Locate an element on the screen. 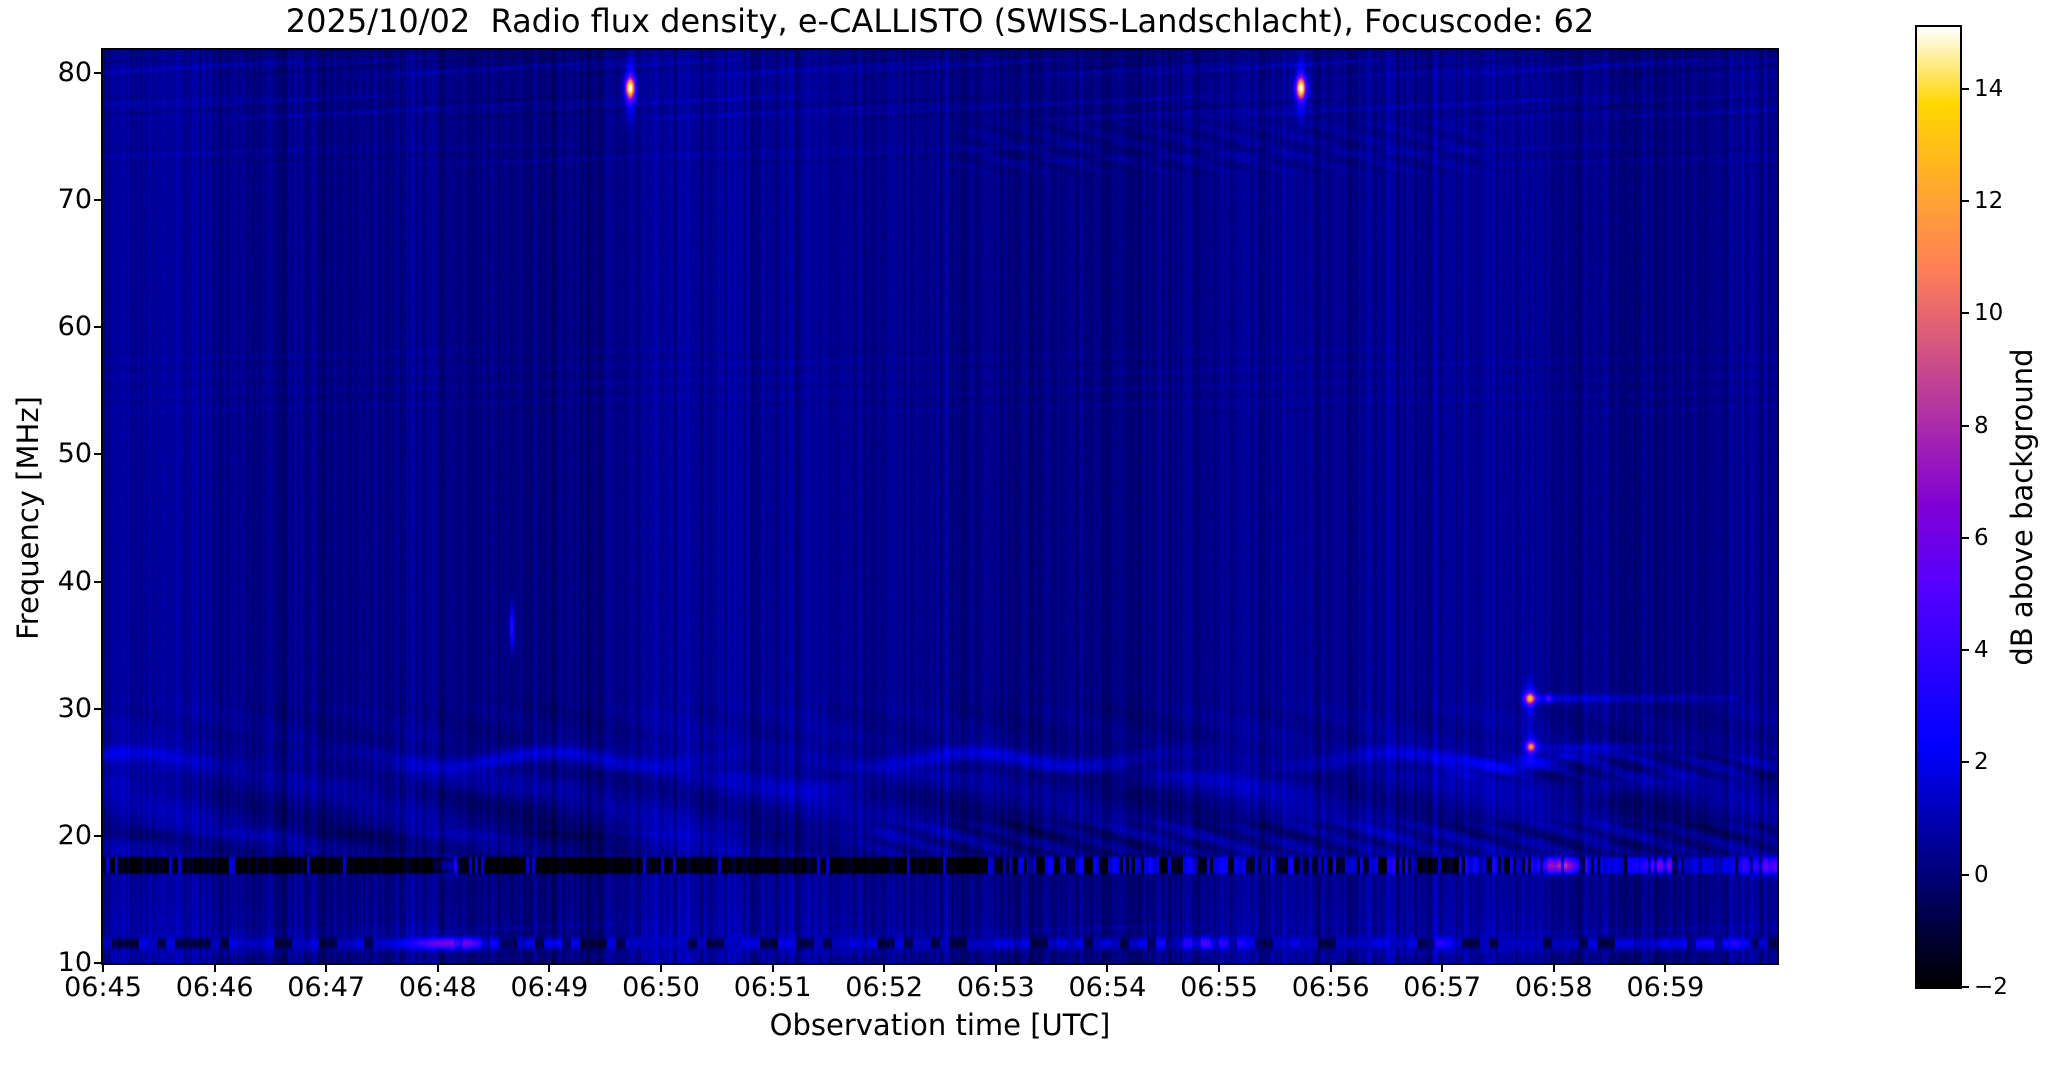  x-tick-label: 06:56 is located at coordinates (1330, 987).